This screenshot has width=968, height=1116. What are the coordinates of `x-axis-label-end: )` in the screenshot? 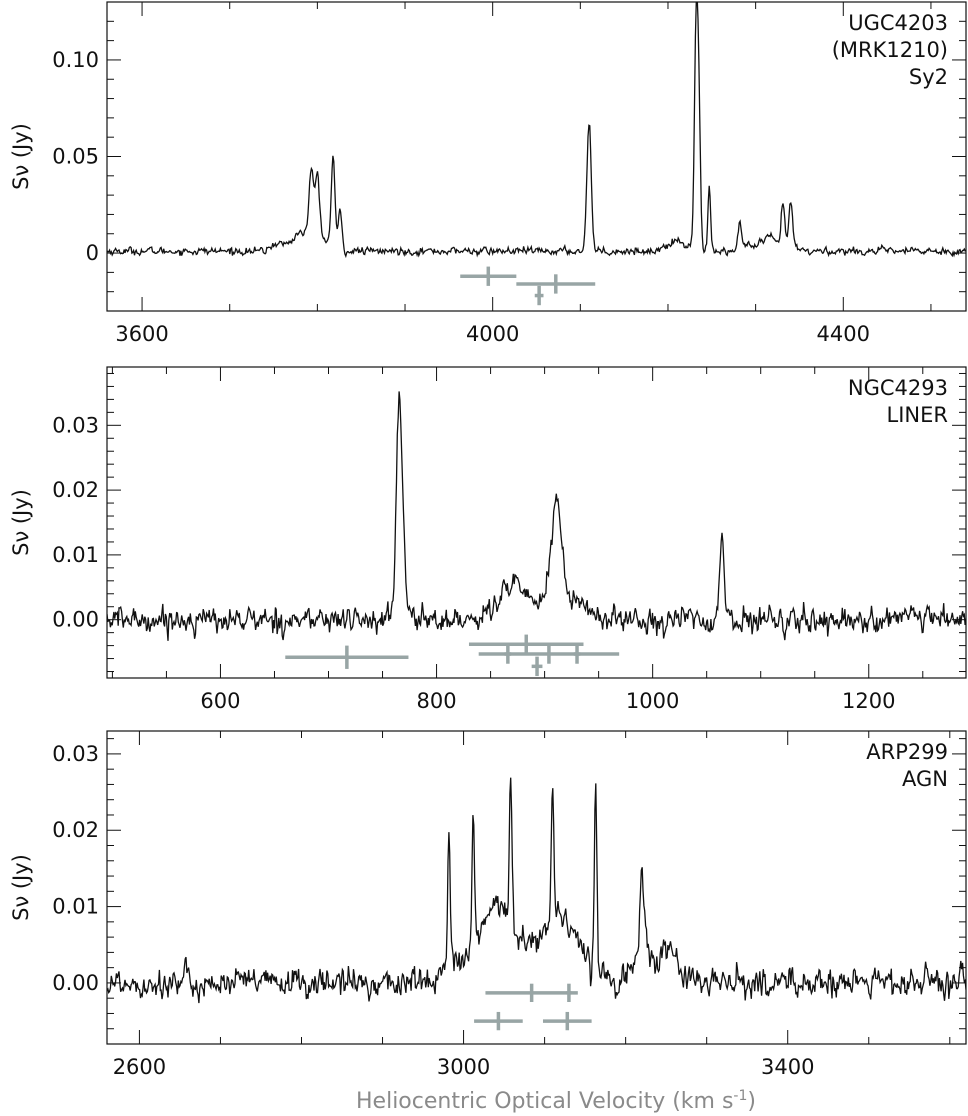 It's located at (751, 1101).